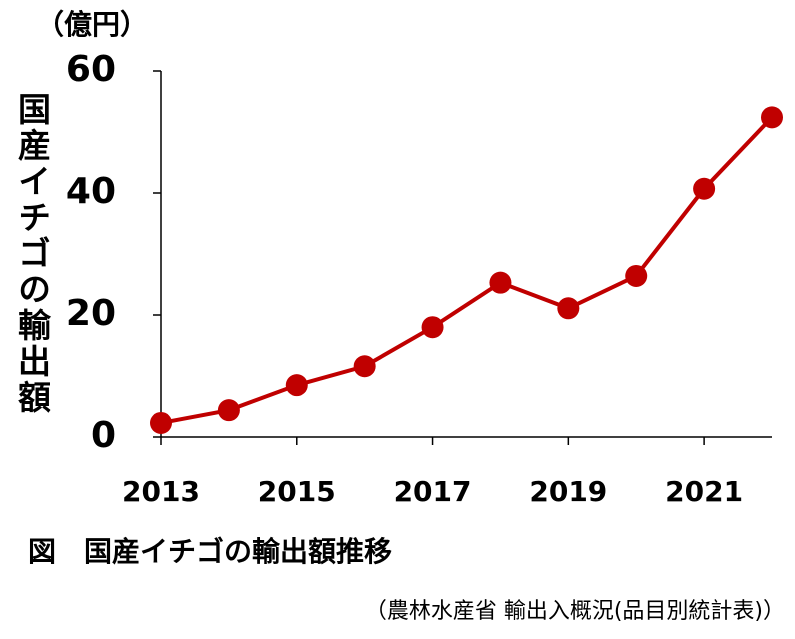  Describe the element at coordinates (32, 254) in the screenshot. I see `y-axis-label: 国産イチゴの輸出額` at that location.